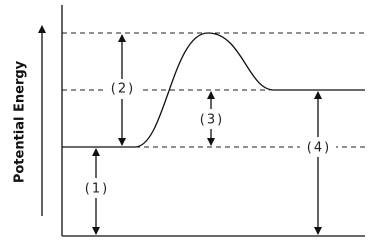 This screenshot has width=374, height=242. I want to click on label-3: (3), so click(212, 120).